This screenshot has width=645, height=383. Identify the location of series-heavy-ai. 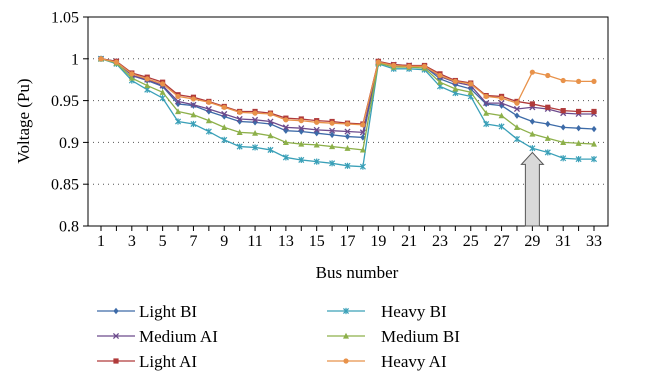
(347, 92).